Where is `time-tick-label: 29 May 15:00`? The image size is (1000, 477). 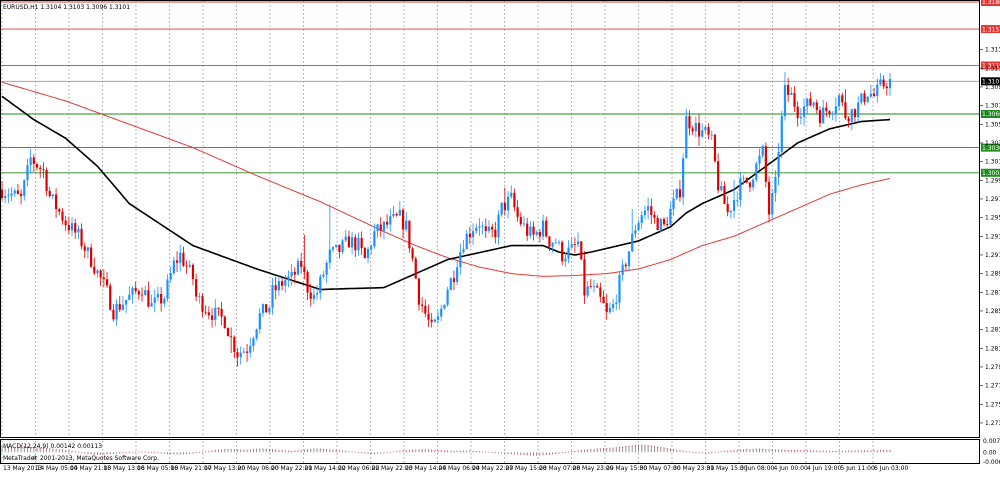 time-tick-label: 29 May 15:00 is located at coordinates (626, 468).